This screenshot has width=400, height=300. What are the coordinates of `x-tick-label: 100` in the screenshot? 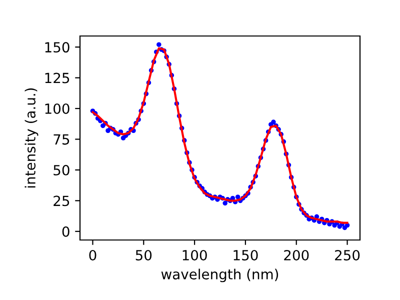 It's located at (194, 255).